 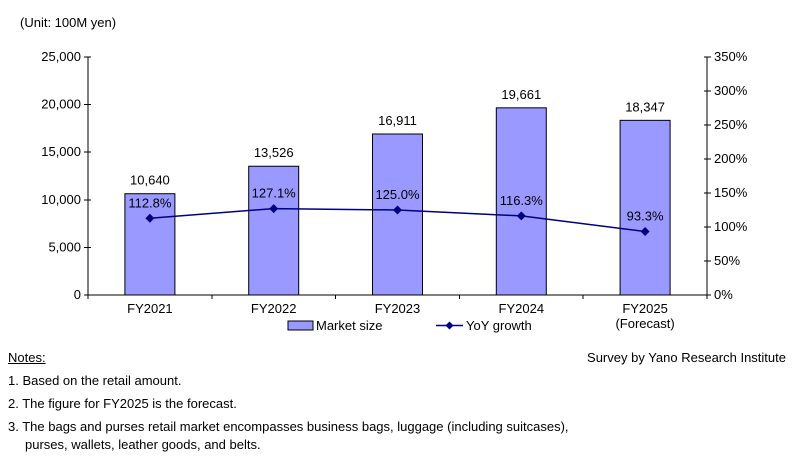 I want to click on notes-header-row: Notes: Survey by Yano Research Institute, so click(x=397, y=357).